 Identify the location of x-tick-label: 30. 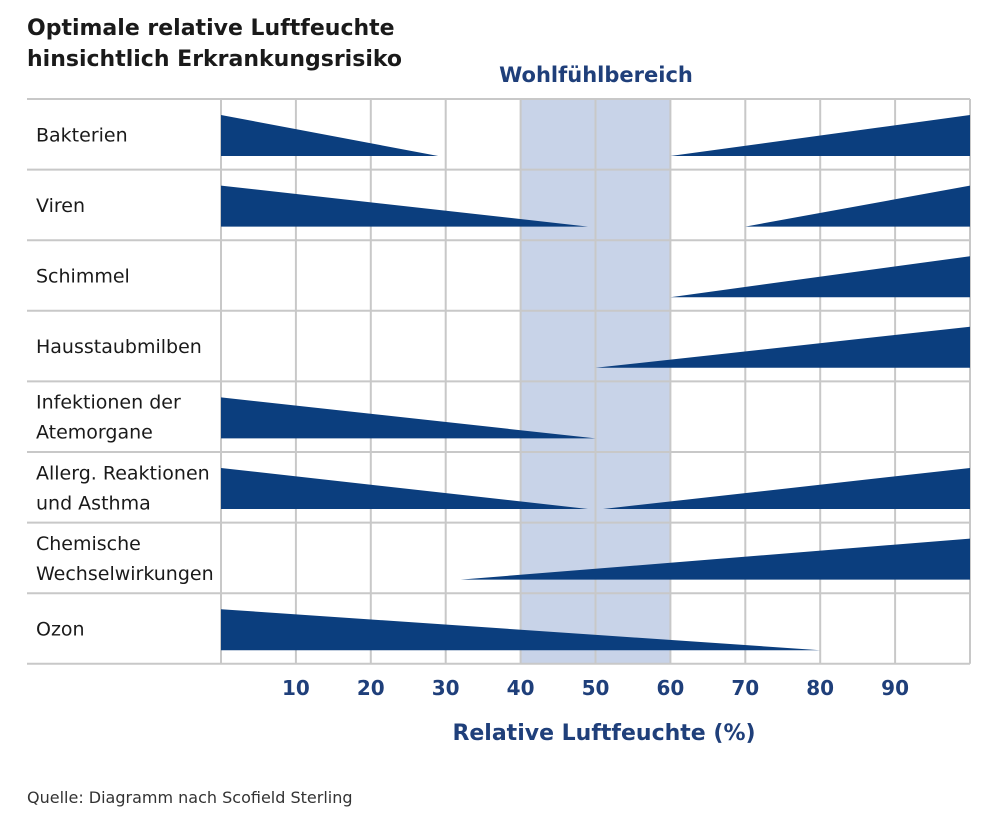
(446, 688).